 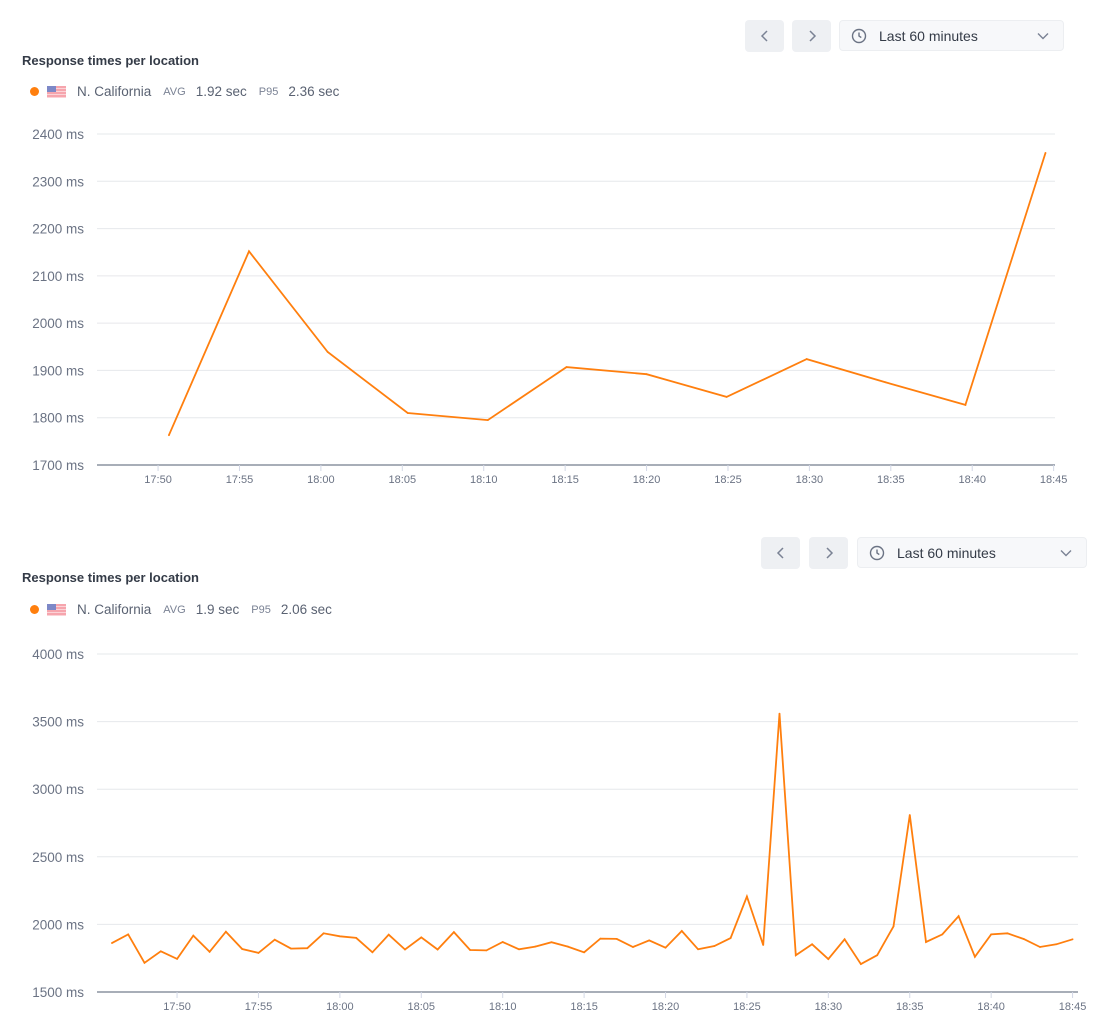 I want to click on x-tick-label: 18:00, so click(x=340, y=1007).